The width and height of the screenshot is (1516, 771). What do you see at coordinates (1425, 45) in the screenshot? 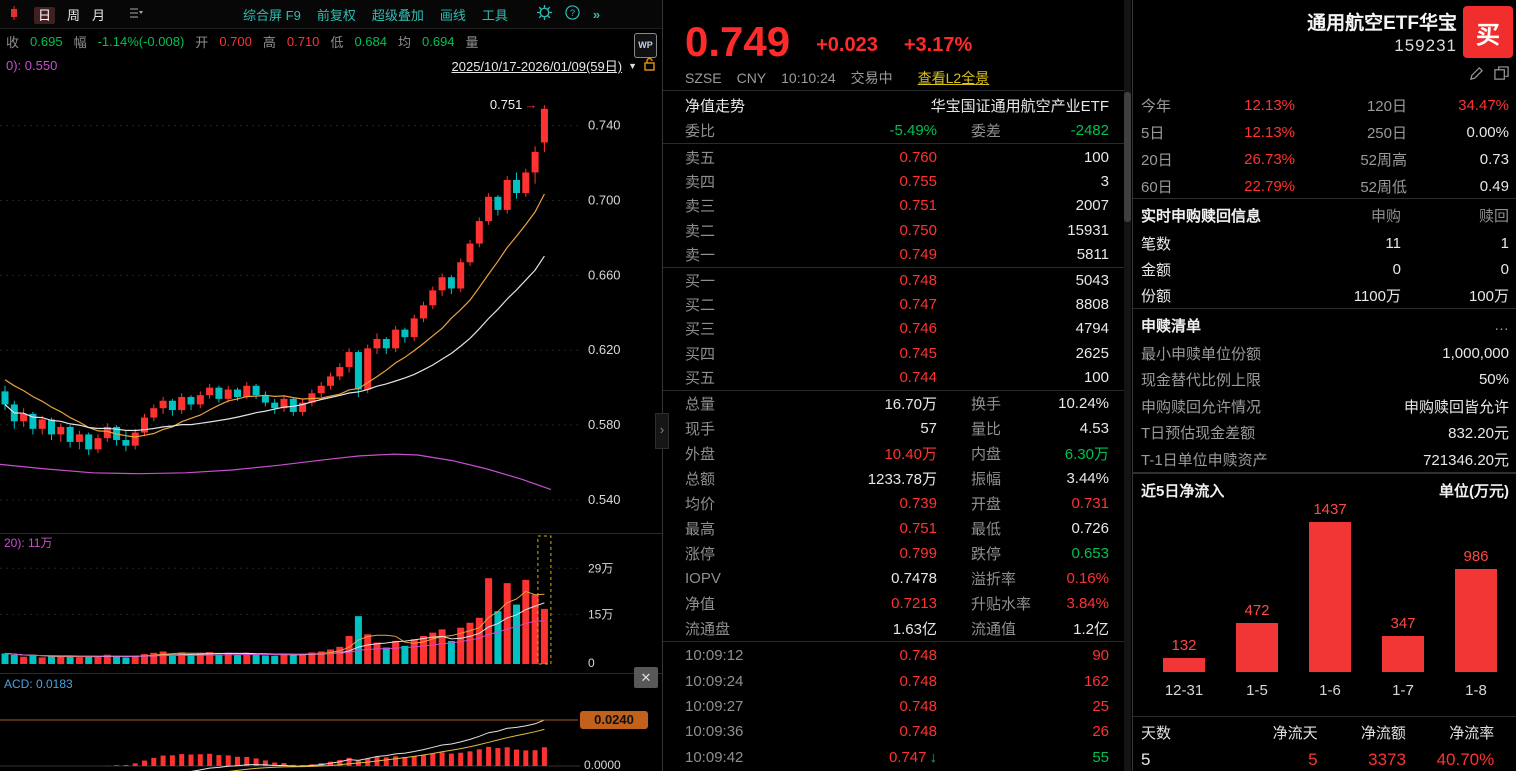
I see `instrument-code: 159231` at bounding box center [1425, 45].